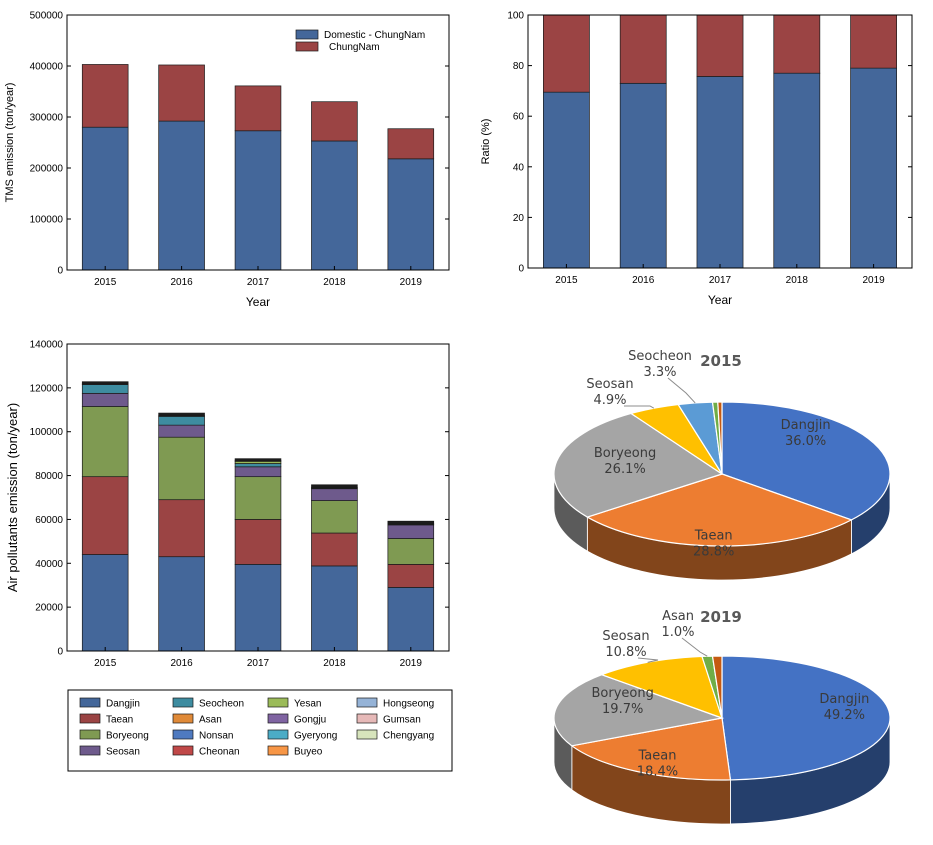 This screenshot has width=933, height=845. Describe the element at coordinates (720, 172) in the screenshot. I see `ratio-bar-domestic-chungnam-2017` at that location.